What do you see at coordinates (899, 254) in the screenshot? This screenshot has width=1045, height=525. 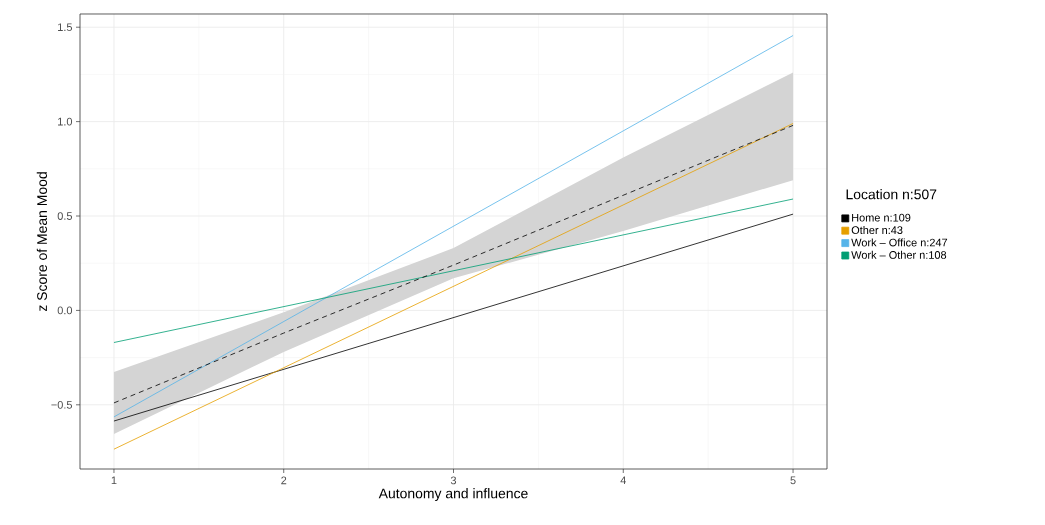 I see `legend-label: Work – Other n:108` at bounding box center [899, 254].